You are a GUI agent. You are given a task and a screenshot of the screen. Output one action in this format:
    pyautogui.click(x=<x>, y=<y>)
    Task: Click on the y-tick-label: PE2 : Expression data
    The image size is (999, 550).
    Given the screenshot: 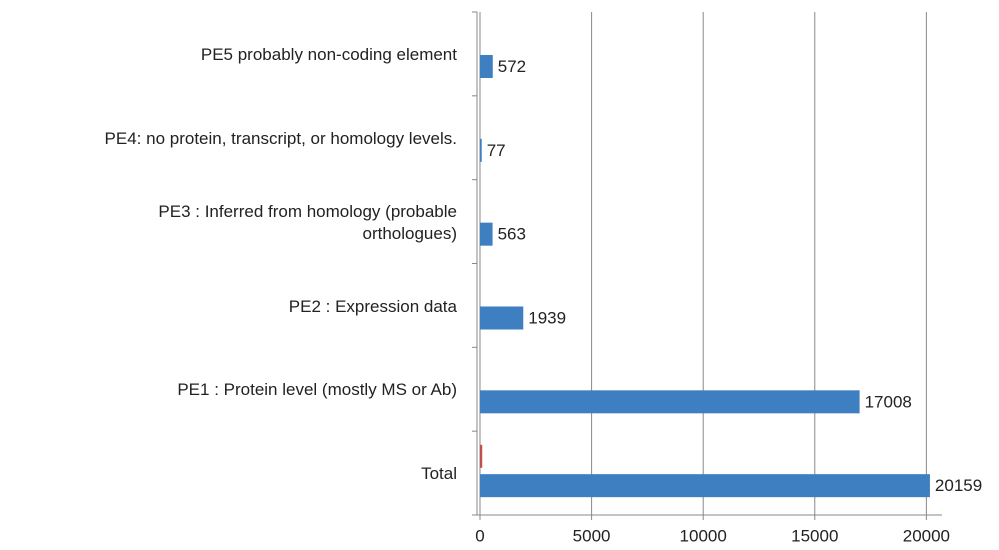 What is the action you would take?
    pyautogui.click(x=372, y=306)
    